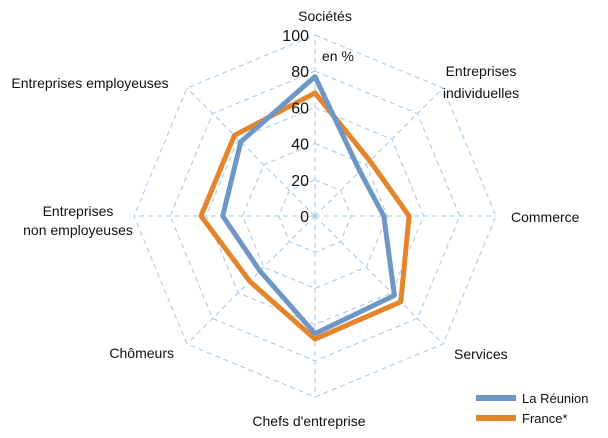 The height and width of the screenshot is (438, 608). What do you see at coordinates (300, 72) in the screenshot?
I see `r-tick-label: 80` at bounding box center [300, 72].